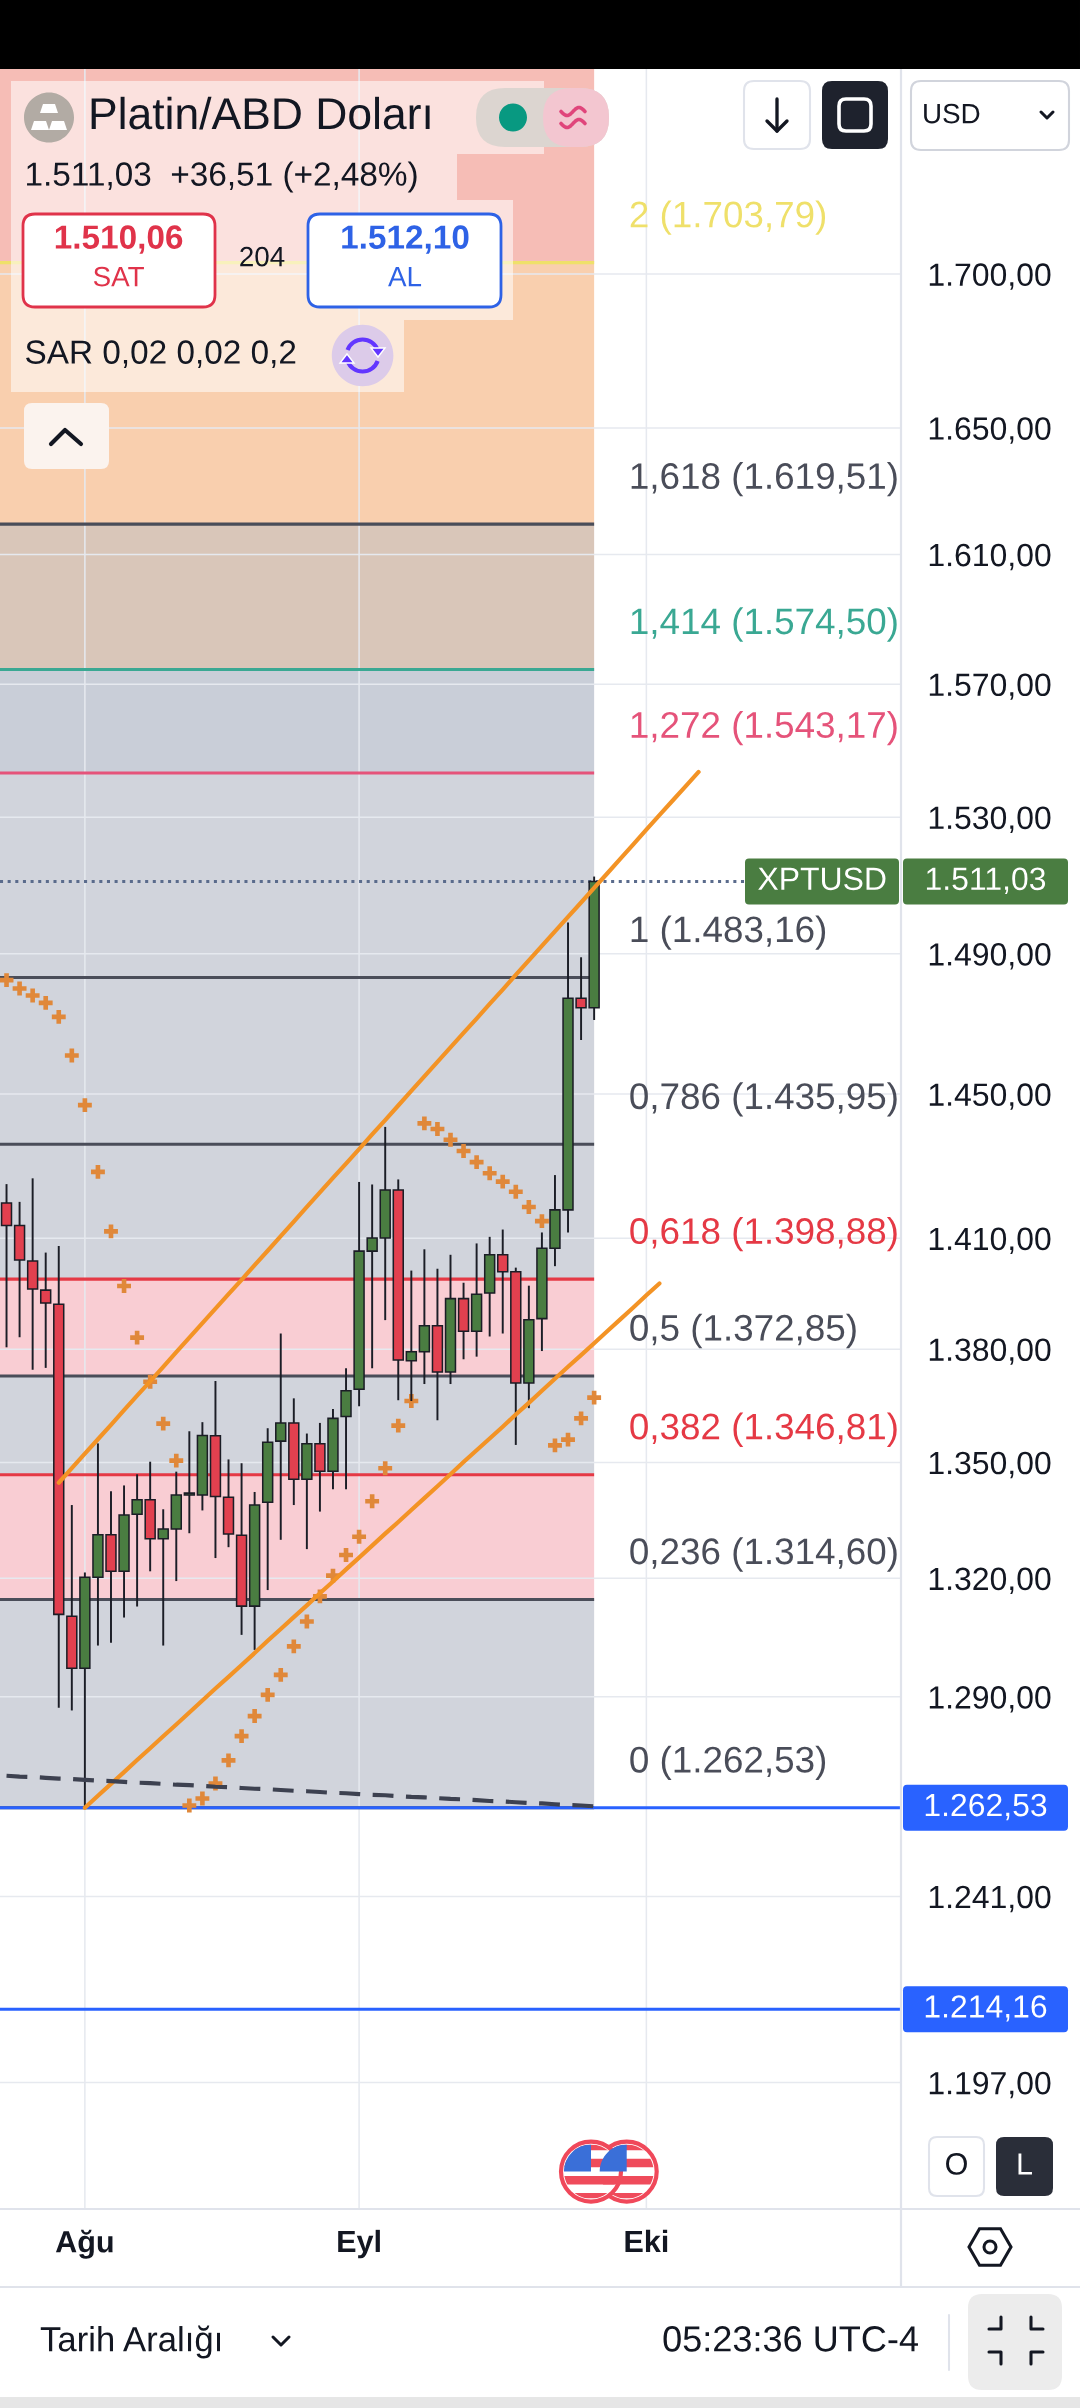 The height and width of the screenshot is (2408, 1080). Describe the element at coordinates (990, 557) in the screenshot. I see `y-tick-label: 1.610,00` at that location.